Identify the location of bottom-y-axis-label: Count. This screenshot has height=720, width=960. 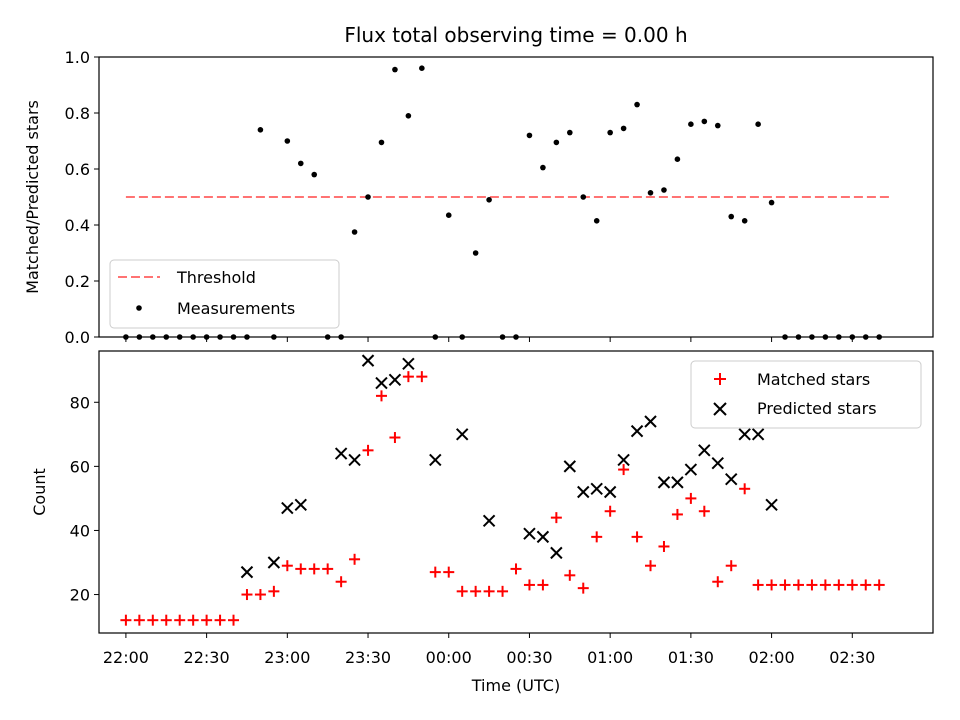
(39, 492).